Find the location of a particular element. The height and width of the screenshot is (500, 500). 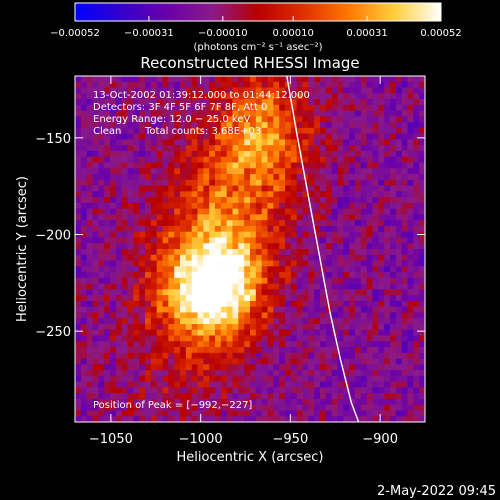

annotation-energy-range: Energy Range: 12.0 − 25.0 keV is located at coordinates (171, 119).